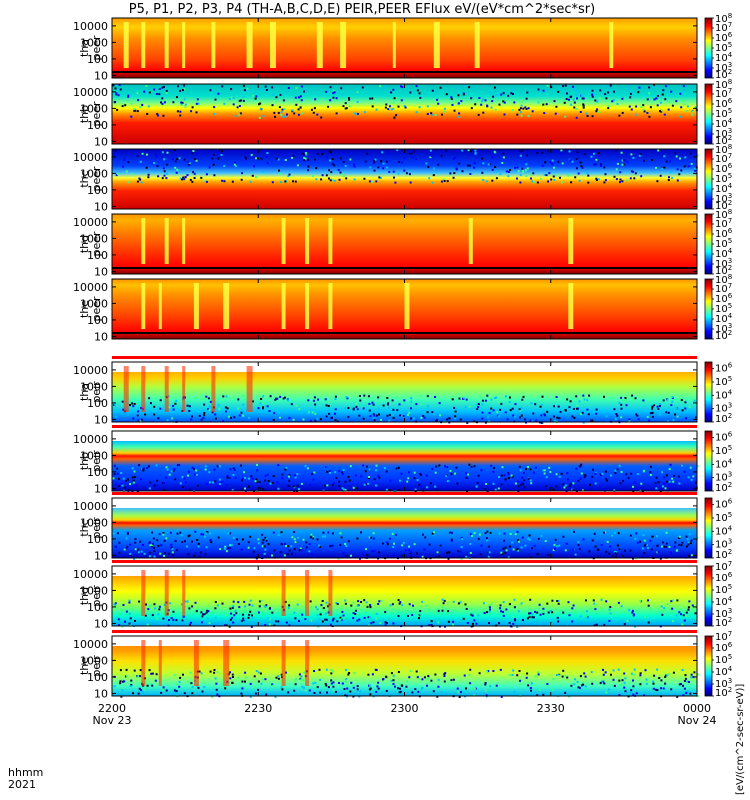 The width and height of the screenshot is (750, 800). Describe the element at coordinates (708, 392) in the screenshot. I see `colorbar-tha-peir` at that location.